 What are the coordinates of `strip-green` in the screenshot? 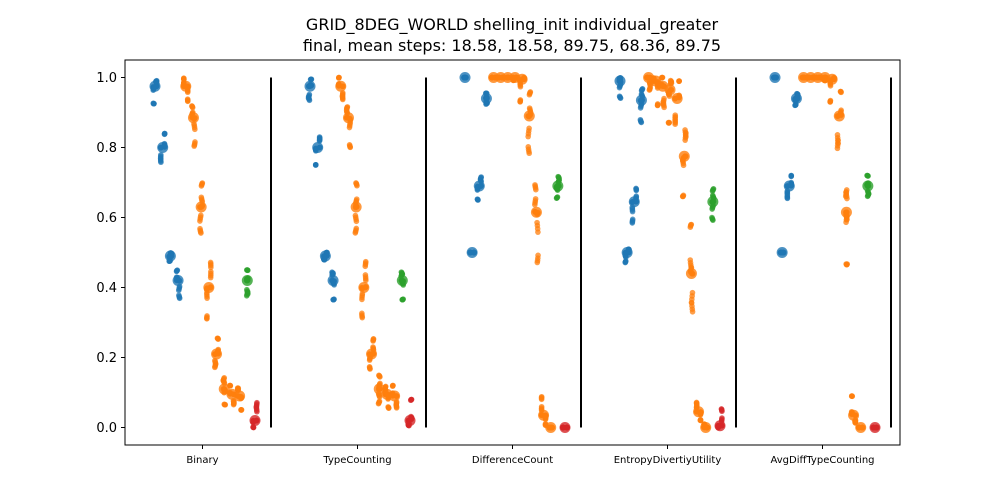 It's located at (402, 286).